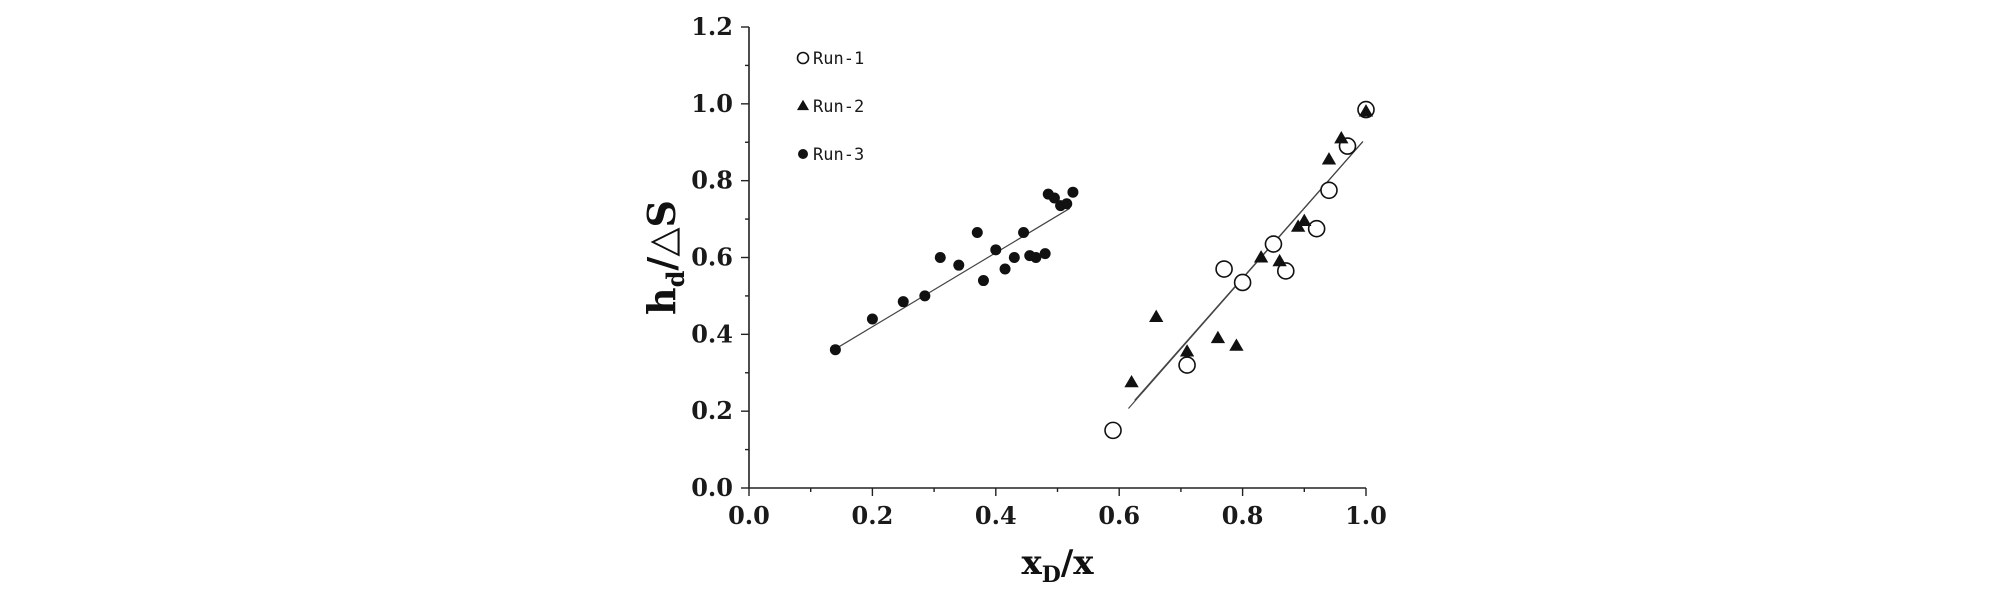 This screenshot has height=594, width=2008. I want to click on y-tick-label: 0.2, so click(712, 410).